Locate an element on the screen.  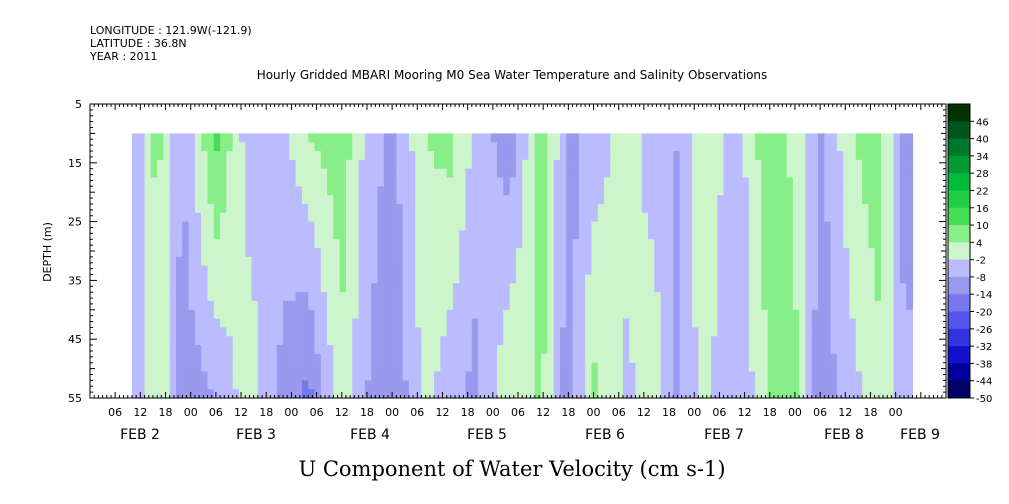
x-tick-label: 06 is located at coordinates (820, 412).